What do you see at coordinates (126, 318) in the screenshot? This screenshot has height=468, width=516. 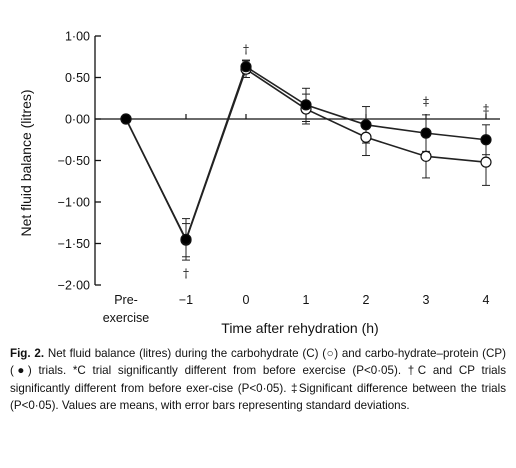 I see `x-tick-label: exercise` at bounding box center [126, 318].